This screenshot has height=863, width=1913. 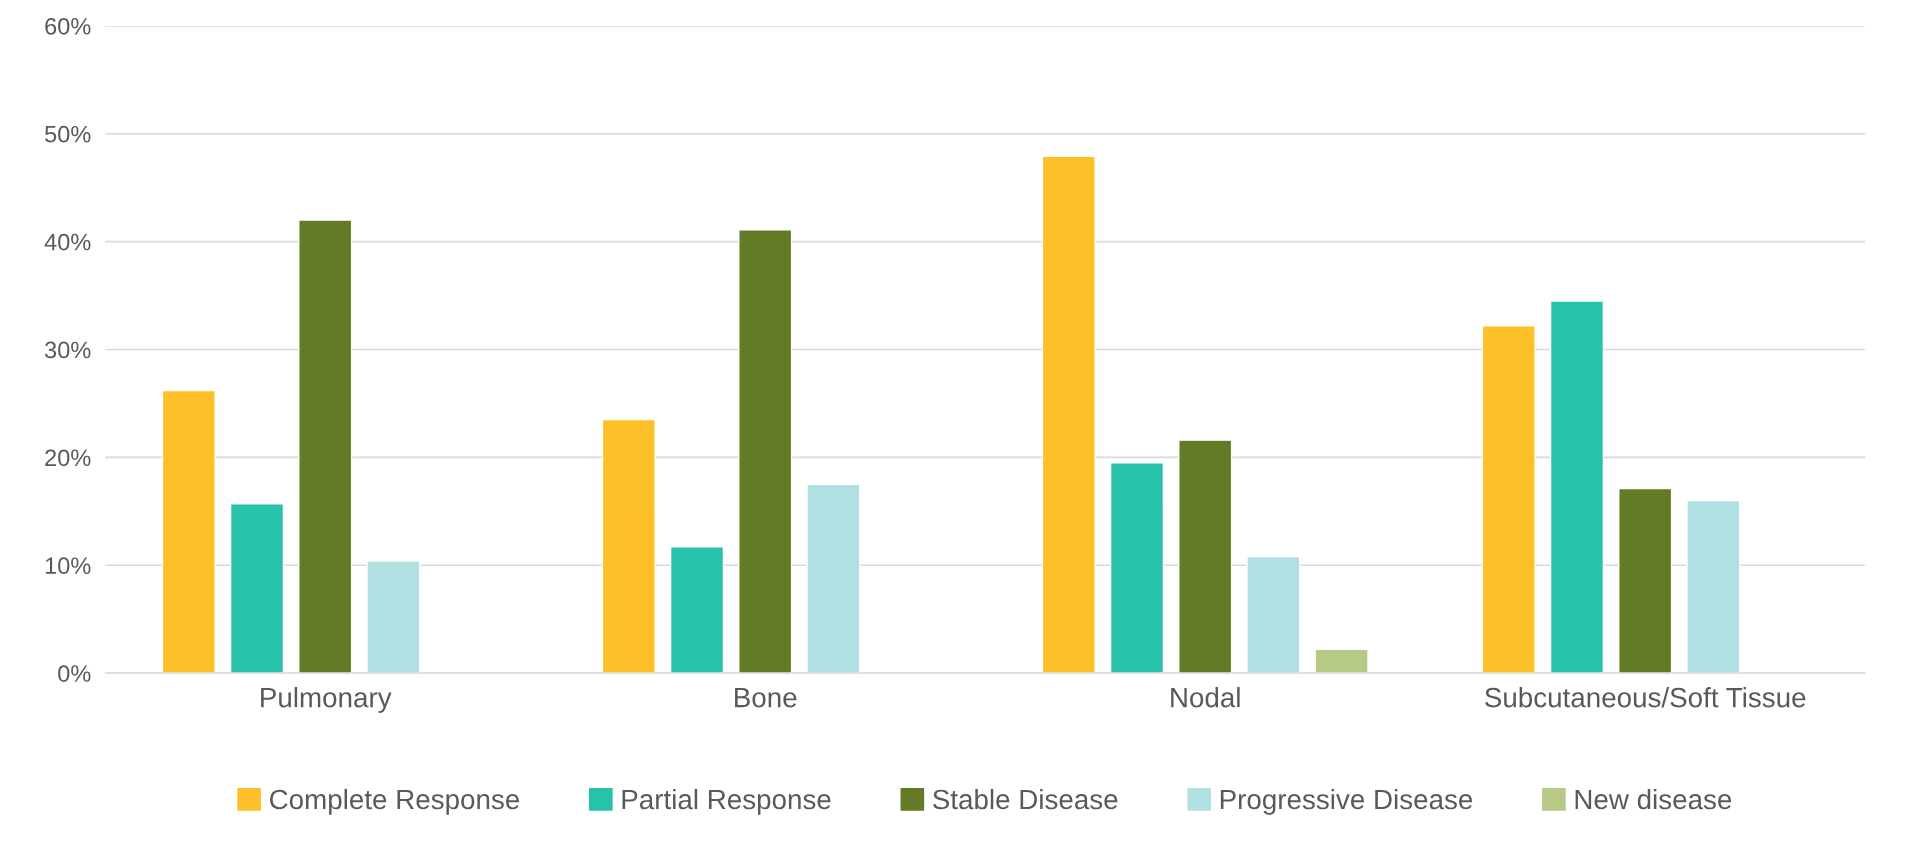 What do you see at coordinates (74, 673) in the screenshot?
I see `y-tick-label: 0%` at bounding box center [74, 673].